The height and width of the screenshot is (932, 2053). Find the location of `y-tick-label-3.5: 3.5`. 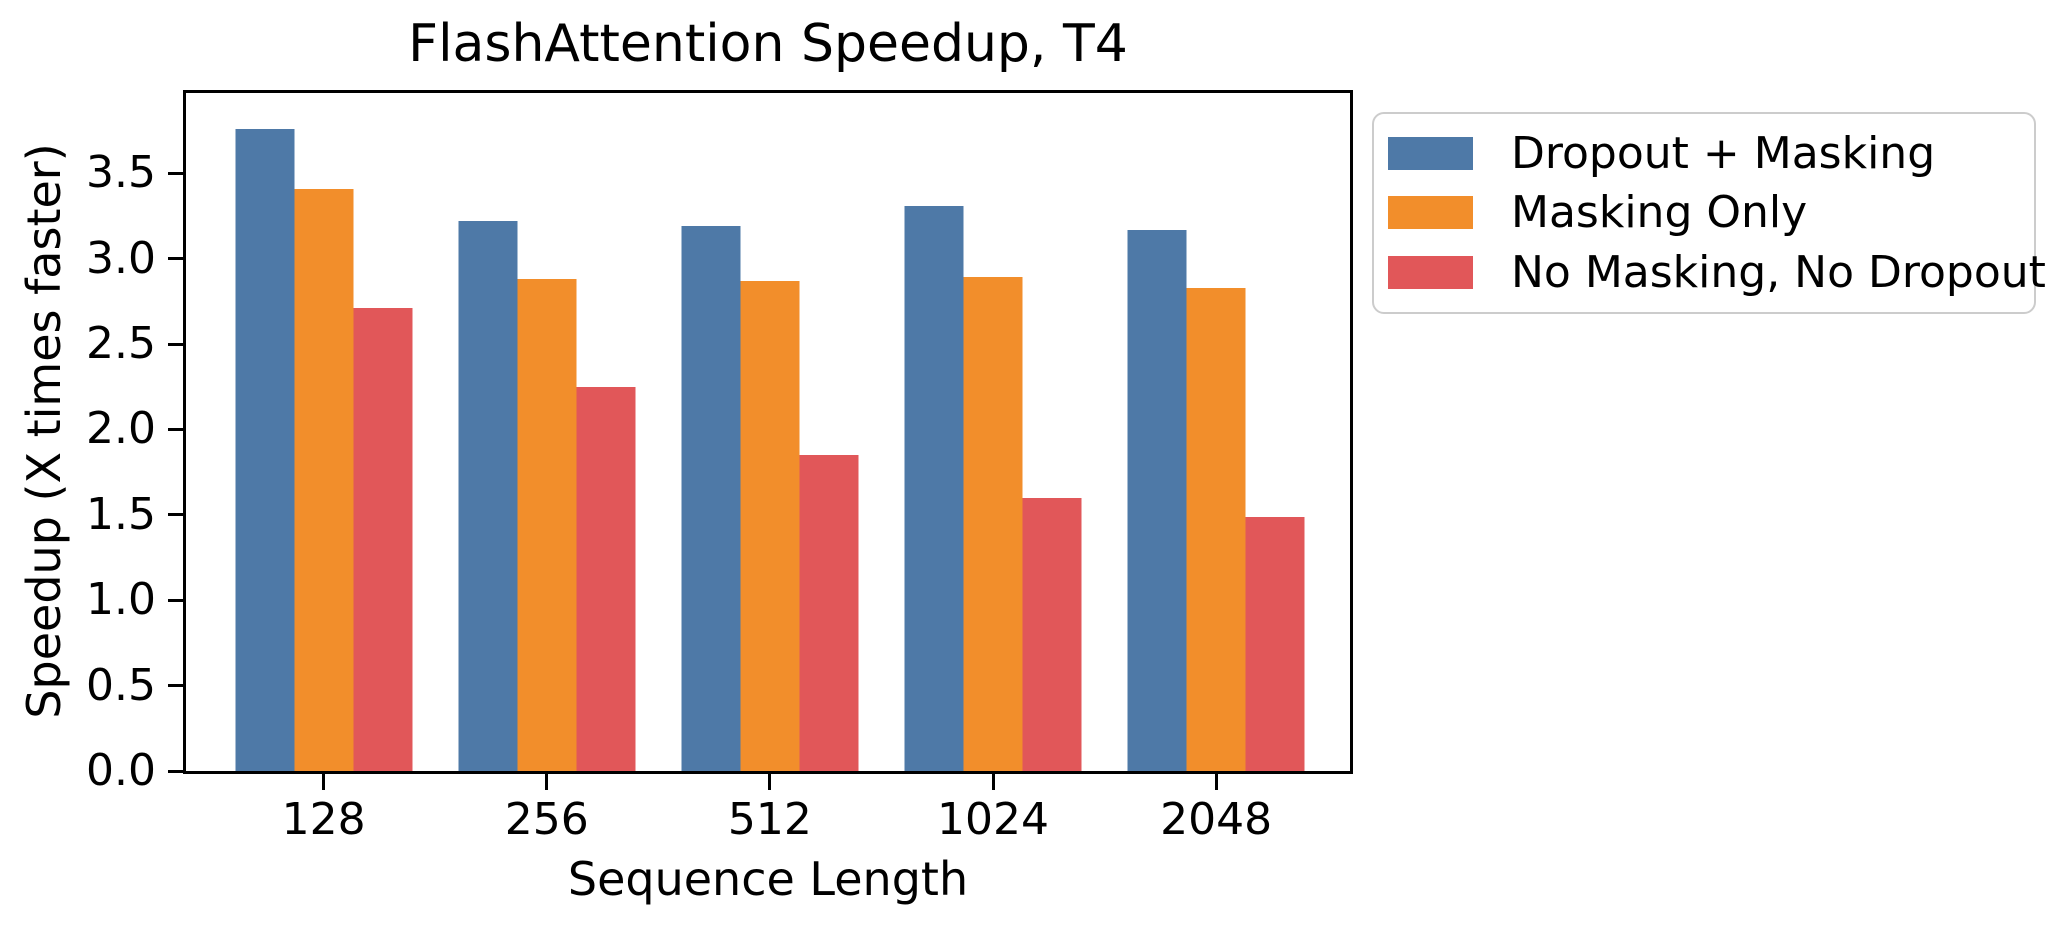

y-tick-label-3.5: 3.5 is located at coordinates (121, 173).